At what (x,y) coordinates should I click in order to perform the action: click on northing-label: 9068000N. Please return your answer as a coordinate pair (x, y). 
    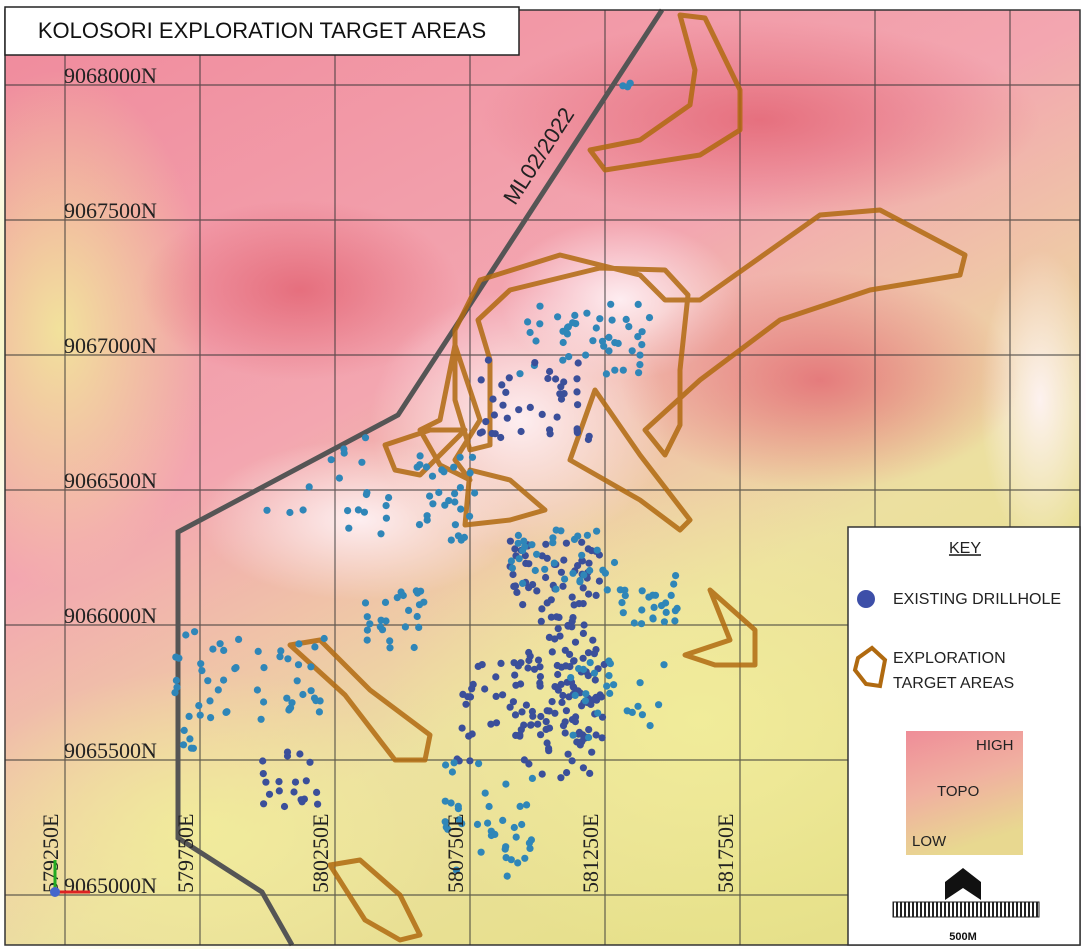
    Looking at the image, I should click on (110, 75).